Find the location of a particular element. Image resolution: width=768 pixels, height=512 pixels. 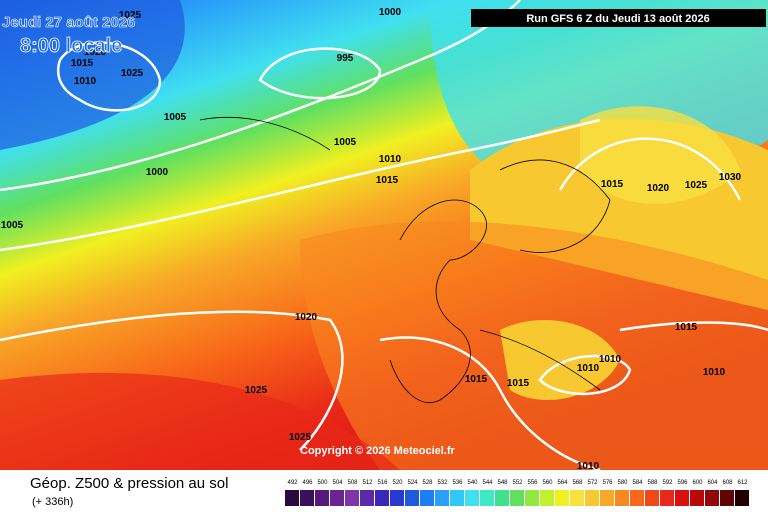

legend-label: 496 is located at coordinates (307, 483).